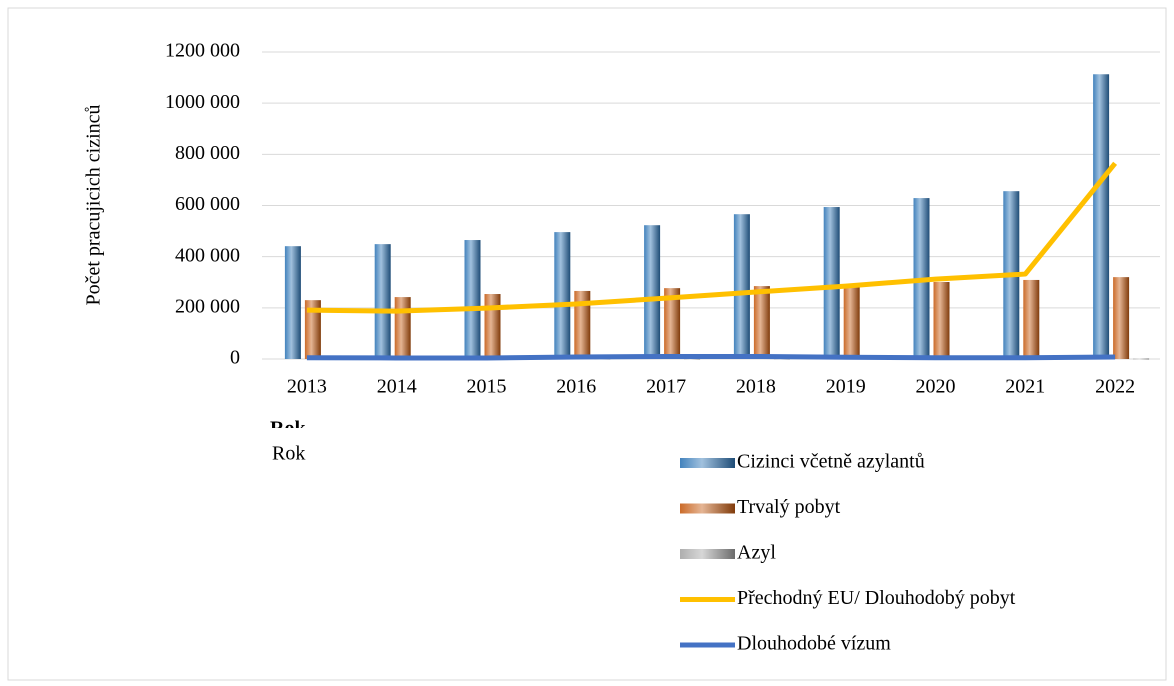 This screenshot has width=1174, height=686. What do you see at coordinates (756, 553) in the screenshot?
I see `legend-label: Azyl` at bounding box center [756, 553].